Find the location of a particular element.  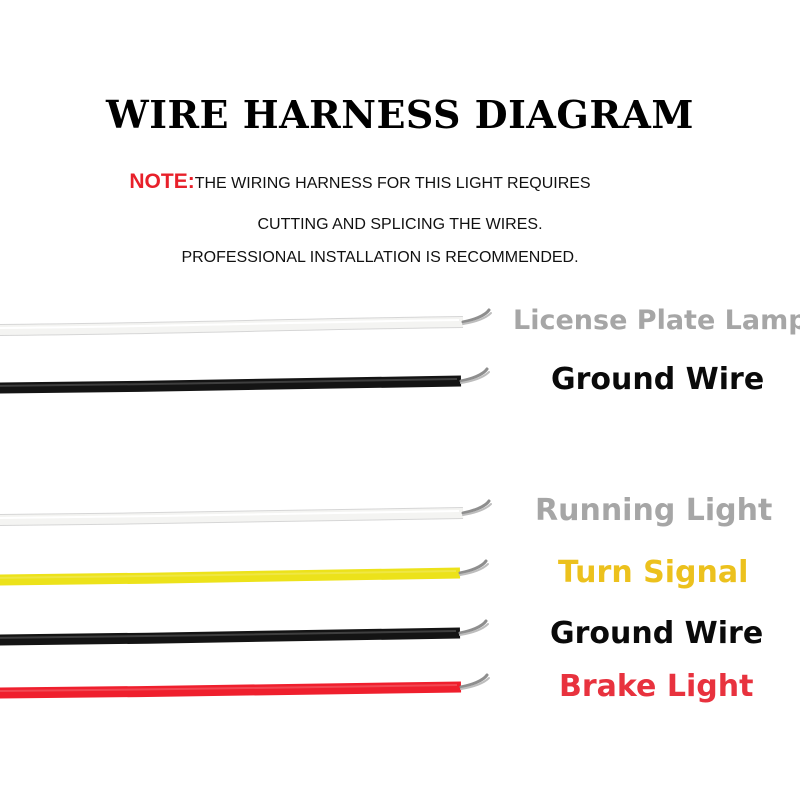

wire-label-brake-light: Brake Light is located at coordinates (656, 686).